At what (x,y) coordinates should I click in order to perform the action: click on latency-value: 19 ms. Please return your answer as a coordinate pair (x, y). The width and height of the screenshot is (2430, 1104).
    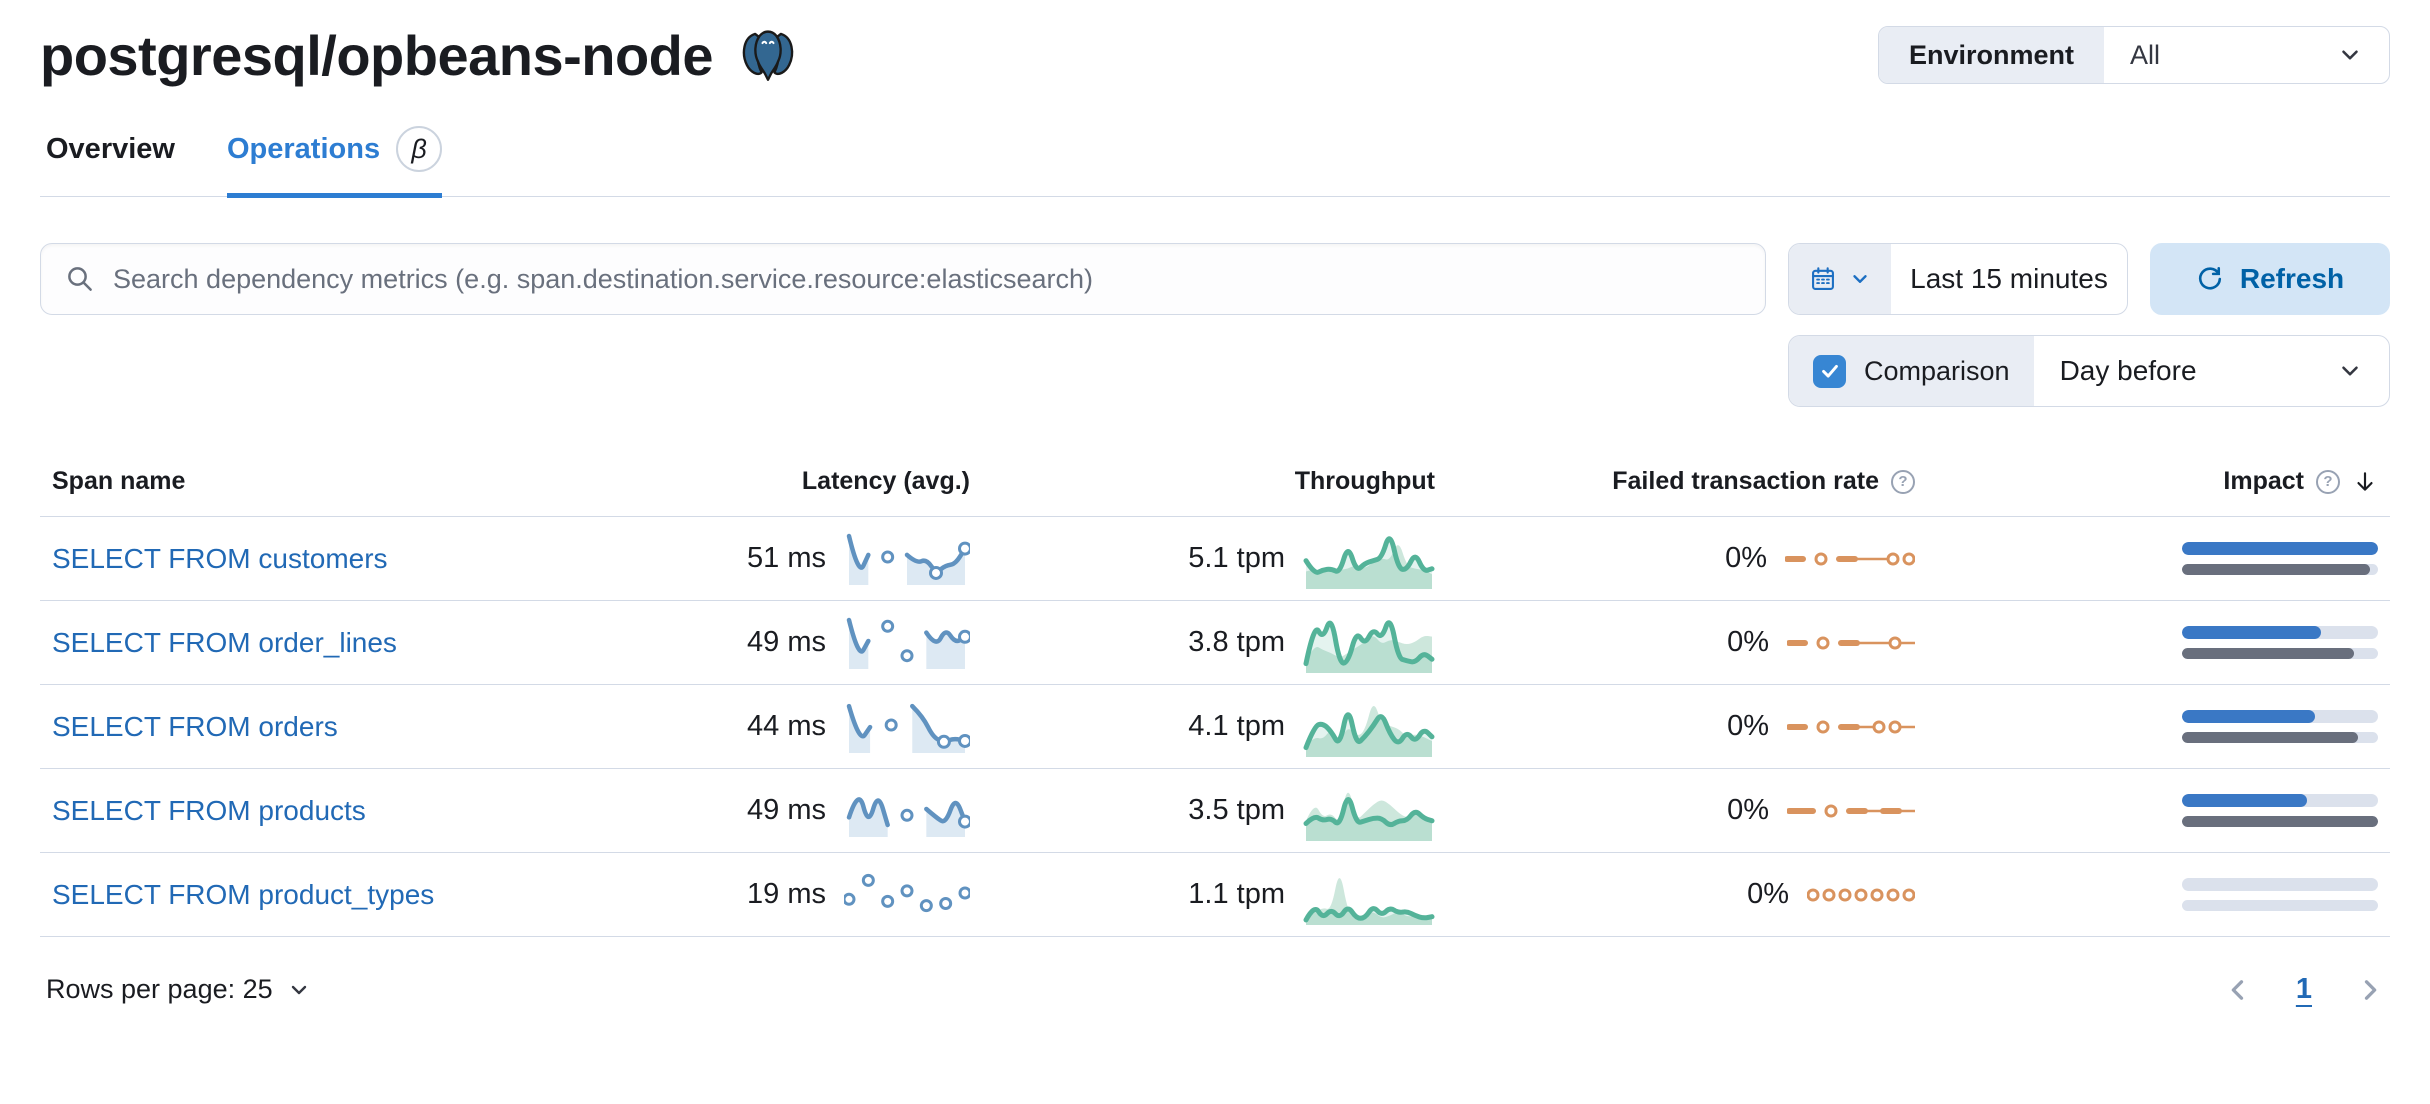
    Looking at the image, I should click on (786, 894).